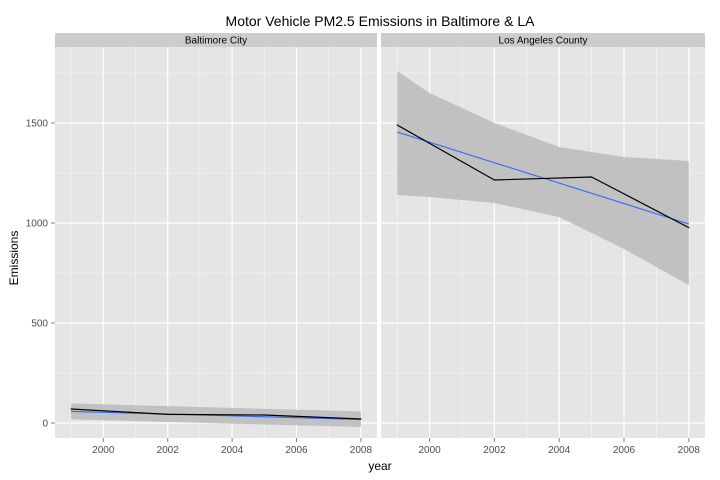 The image size is (720, 480). I want to click on x-axis-layer: 2000 2002 2004 2006 2008 2000 2002 2004 2006 2008, so click(396, 447).